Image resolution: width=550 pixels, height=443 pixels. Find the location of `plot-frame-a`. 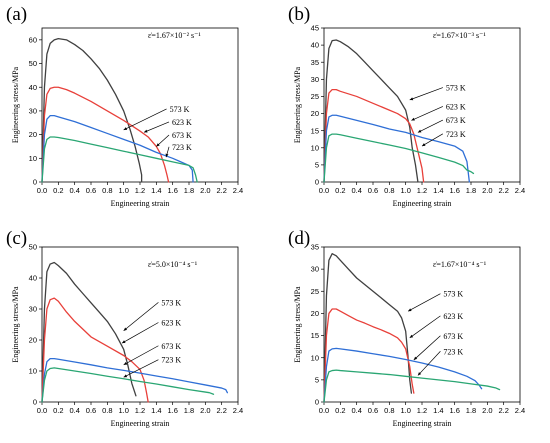

plot-frame-a is located at coordinates (140, 105).